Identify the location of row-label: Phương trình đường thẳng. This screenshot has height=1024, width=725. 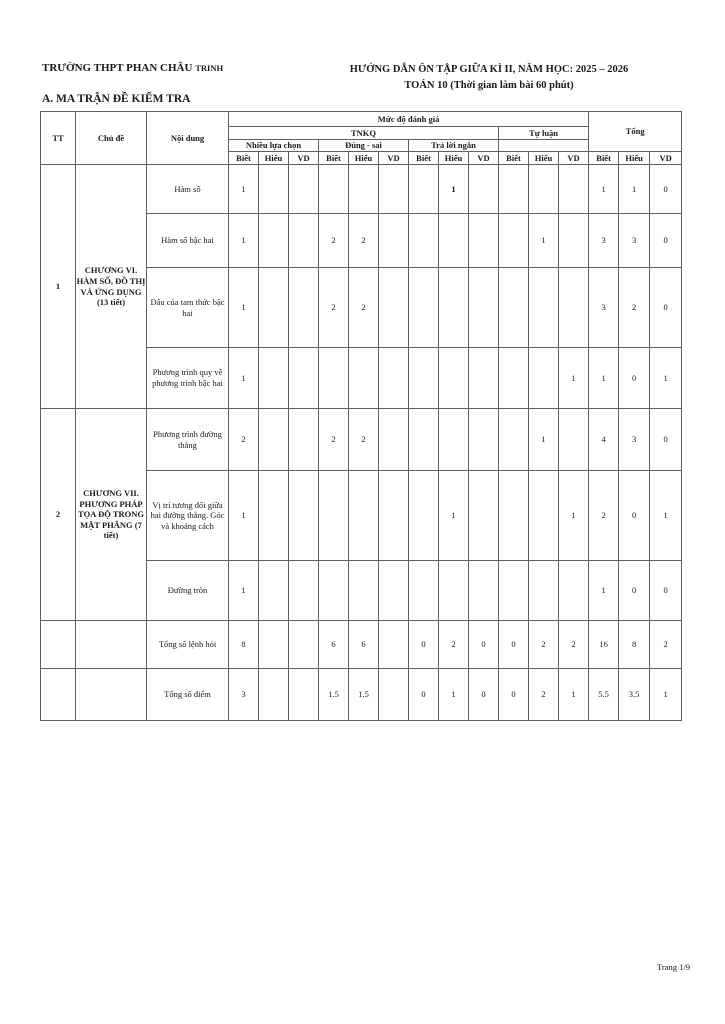
(187, 439).